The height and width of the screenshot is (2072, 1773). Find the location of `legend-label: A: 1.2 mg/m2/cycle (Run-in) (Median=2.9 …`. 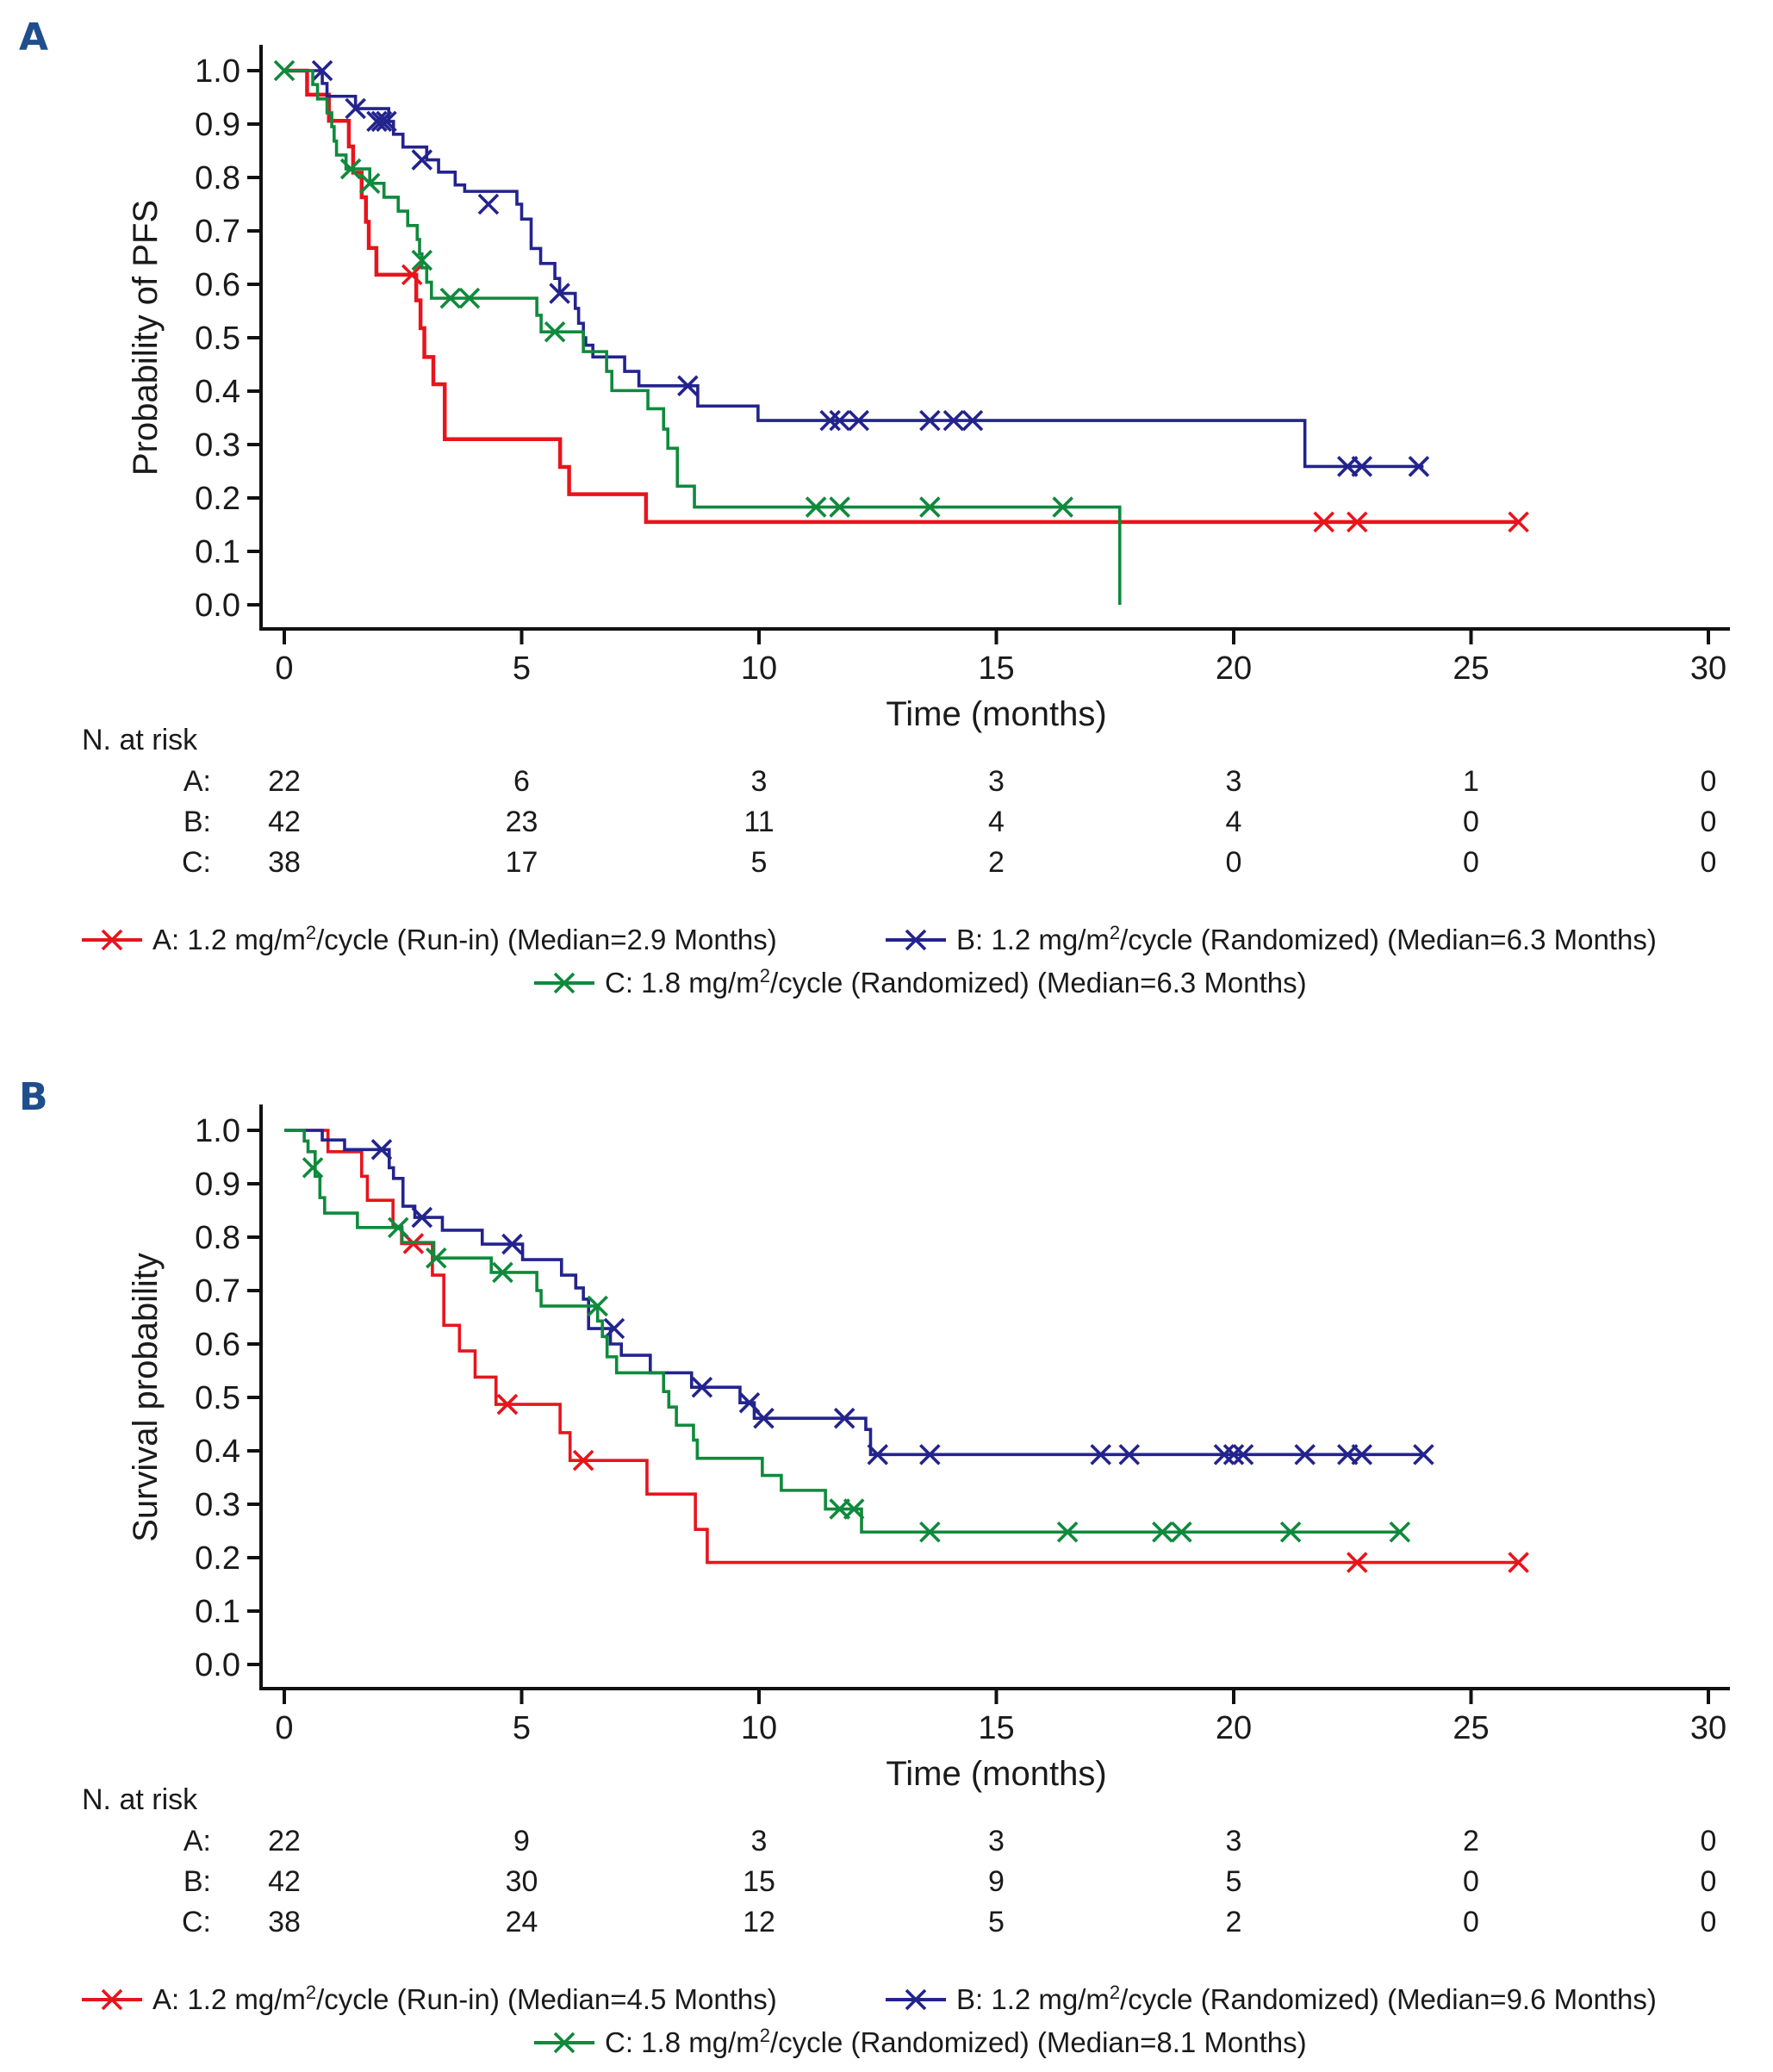

legend-label: A: 1.2 mg/m2/cycle (Run-in) (Median=2.9 … is located at coordinates (464, 939).